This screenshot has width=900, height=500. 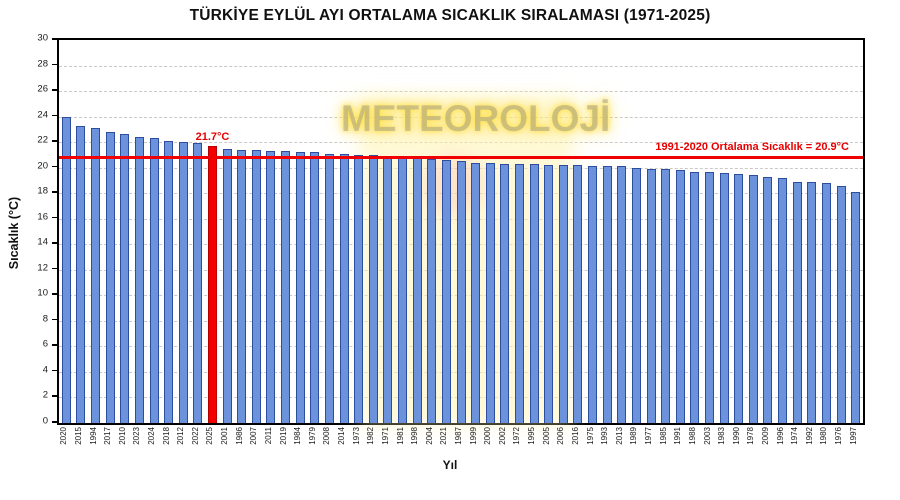 I want to click on y-tick-label-20: 20, so click(x=42, y=166).